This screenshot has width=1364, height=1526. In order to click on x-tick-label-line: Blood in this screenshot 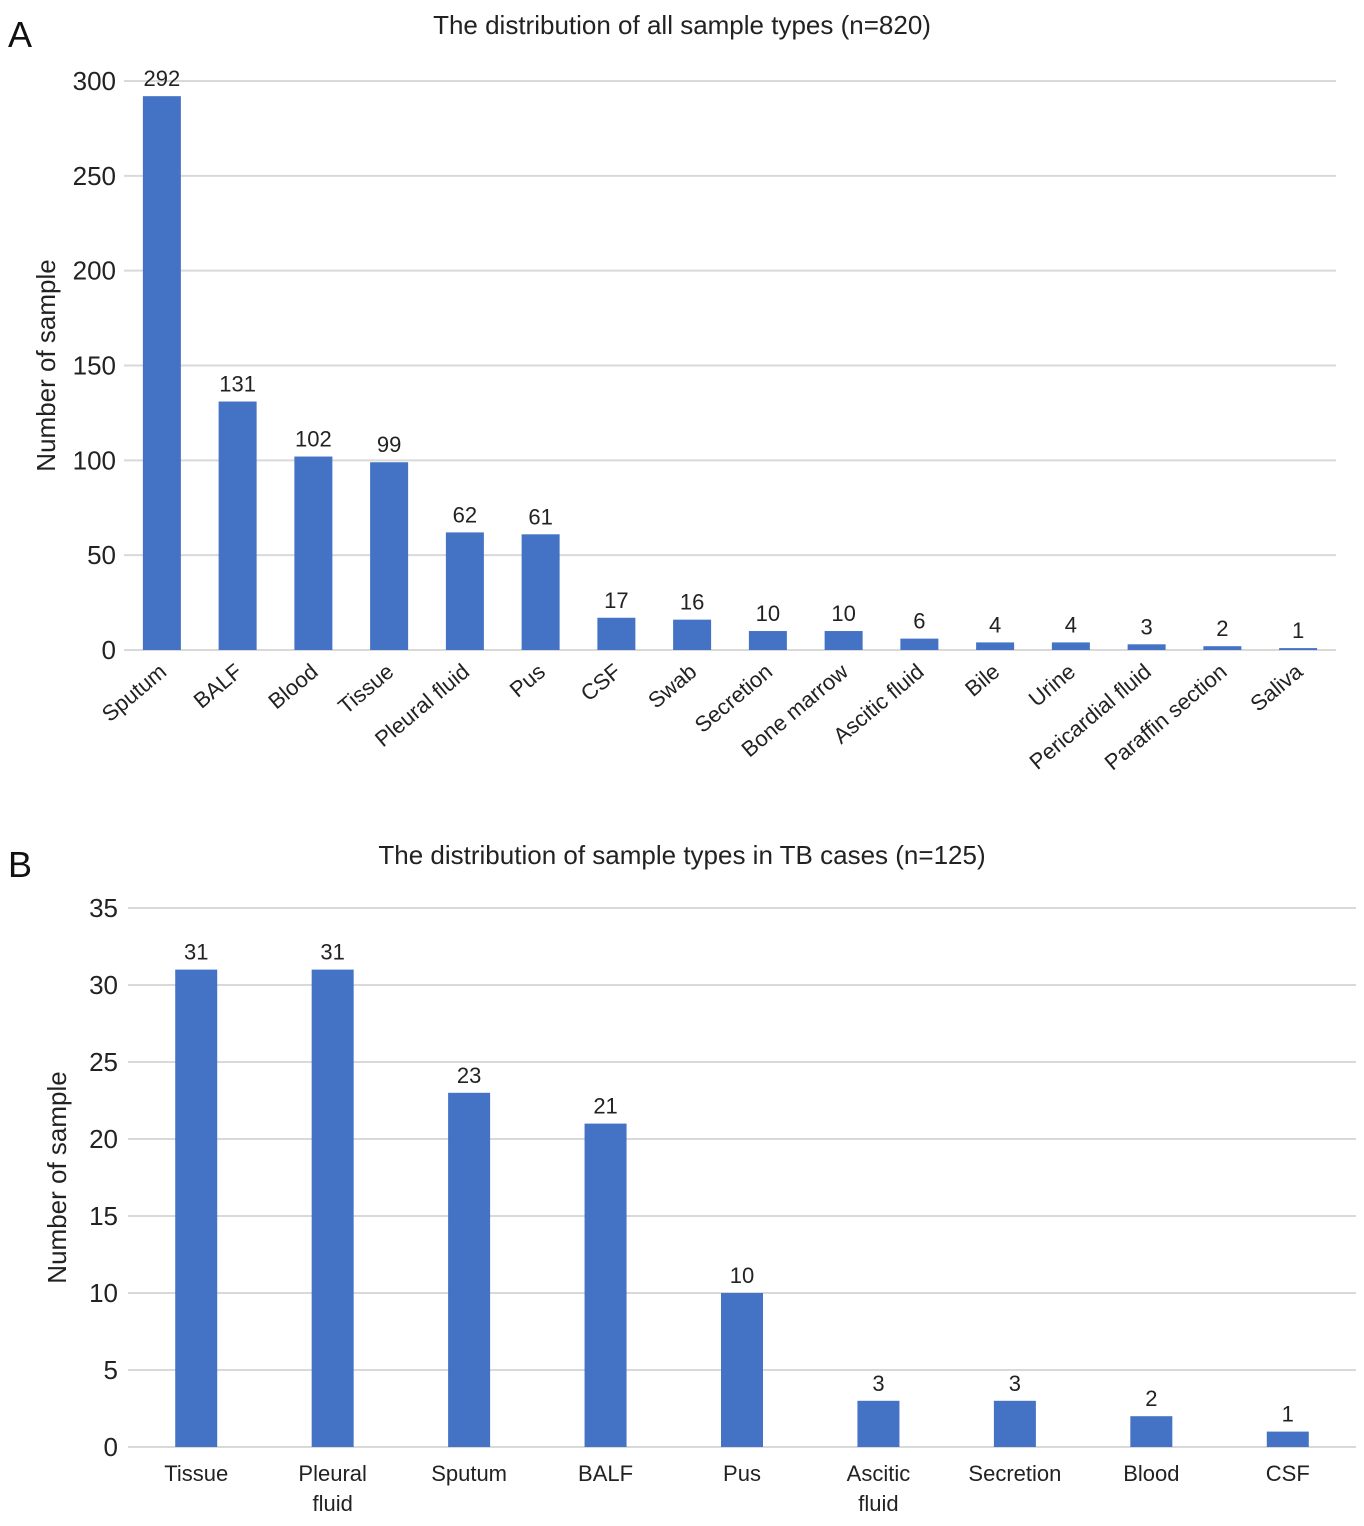, I will do `click(1151, 1473)`.